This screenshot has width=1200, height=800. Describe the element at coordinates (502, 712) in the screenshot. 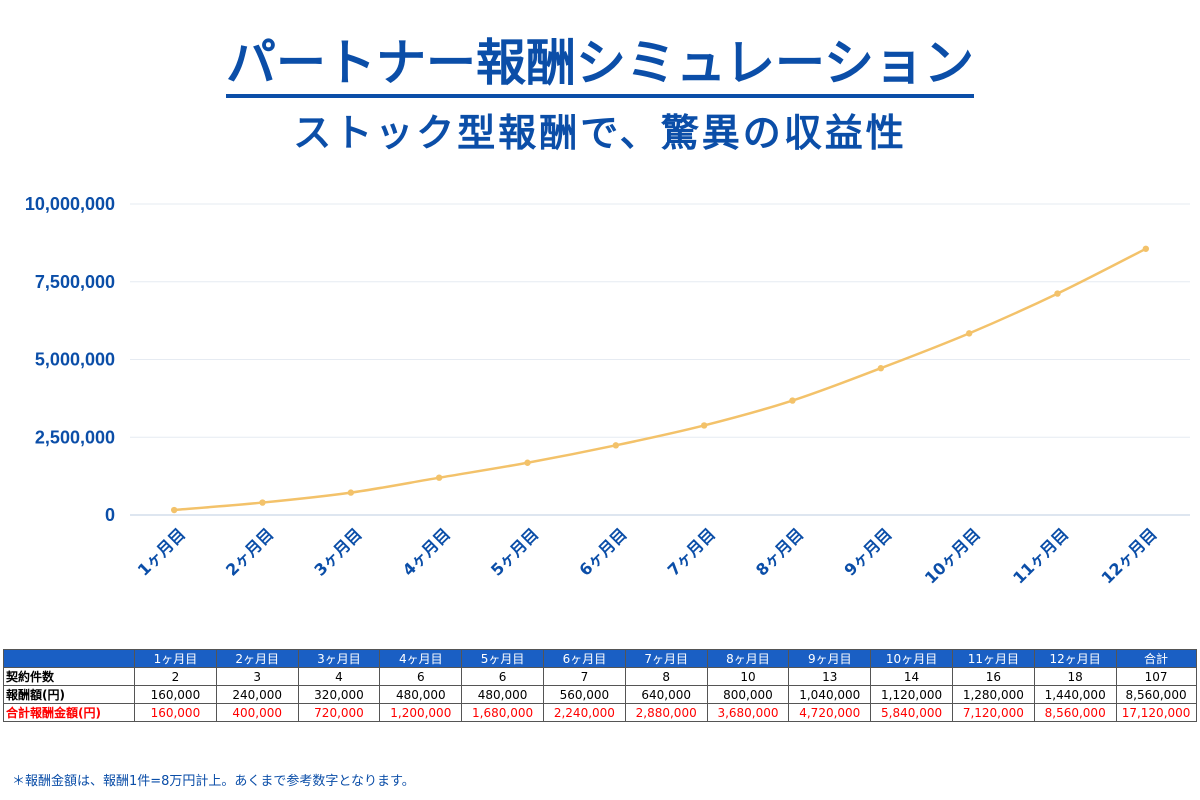

I see `table-cell: 1,680,000` at that location.